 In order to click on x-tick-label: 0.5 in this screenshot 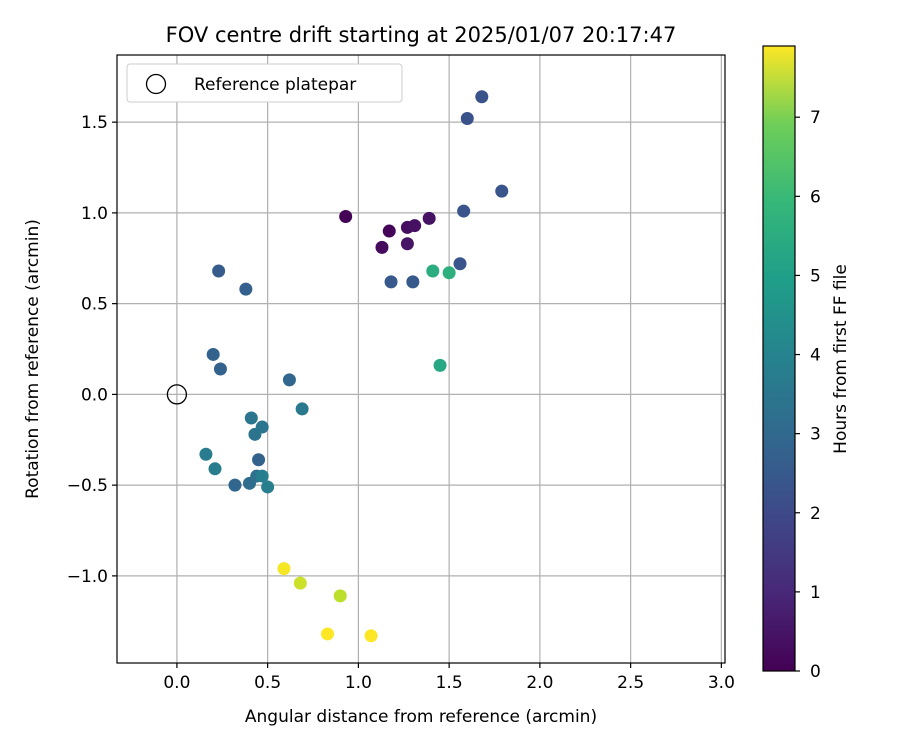, I will do `click(267, 683)`.